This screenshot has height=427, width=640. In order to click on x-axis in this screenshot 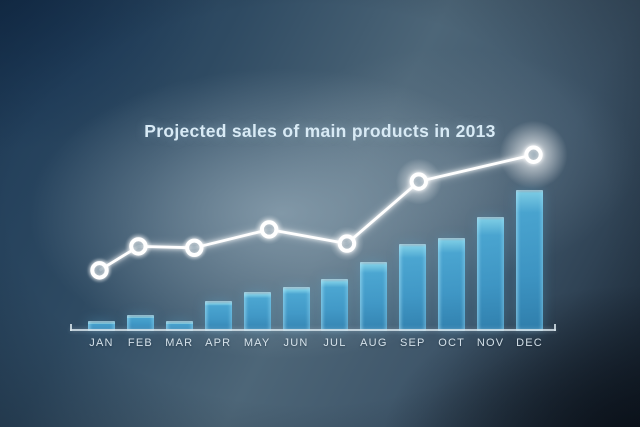, I will do `click(313, 327)`.